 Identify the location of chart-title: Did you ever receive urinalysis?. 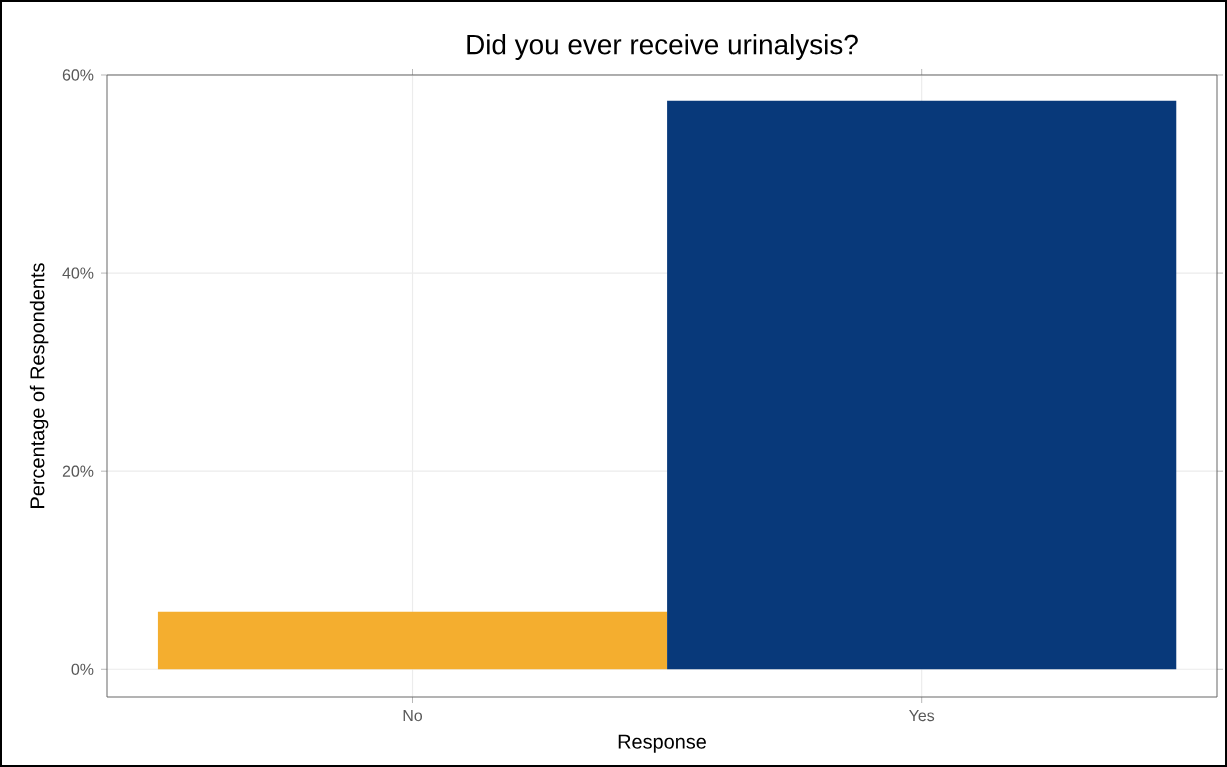
(662, 46).